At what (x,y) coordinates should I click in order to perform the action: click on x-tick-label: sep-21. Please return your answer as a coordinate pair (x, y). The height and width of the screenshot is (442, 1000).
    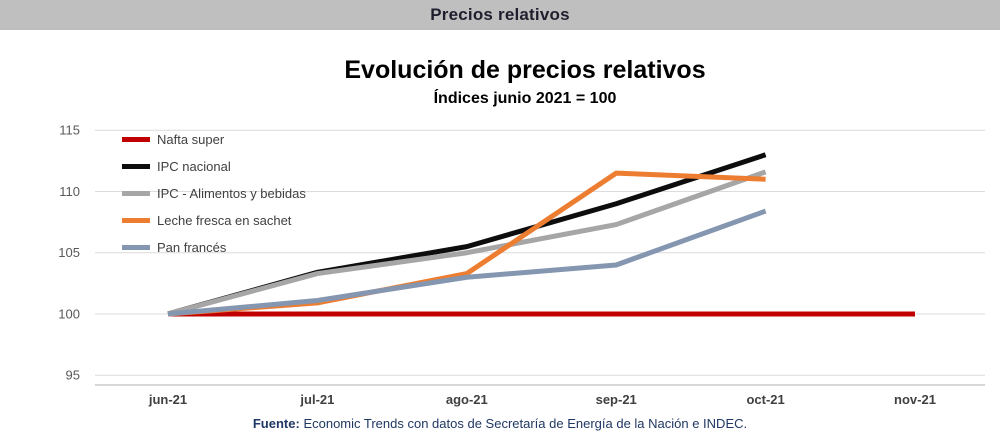
    Looking at the image, I should click on (616, 399).